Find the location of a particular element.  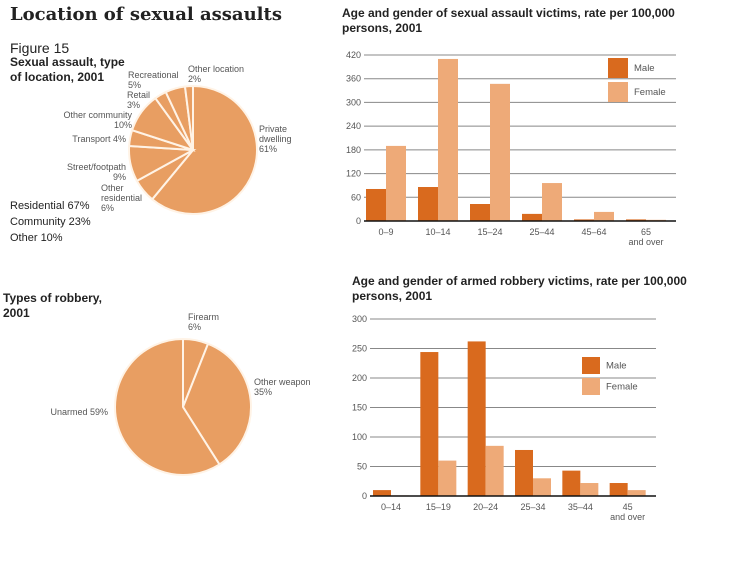

robbery-slice-other-weapon is located at coordinates (216, 404).